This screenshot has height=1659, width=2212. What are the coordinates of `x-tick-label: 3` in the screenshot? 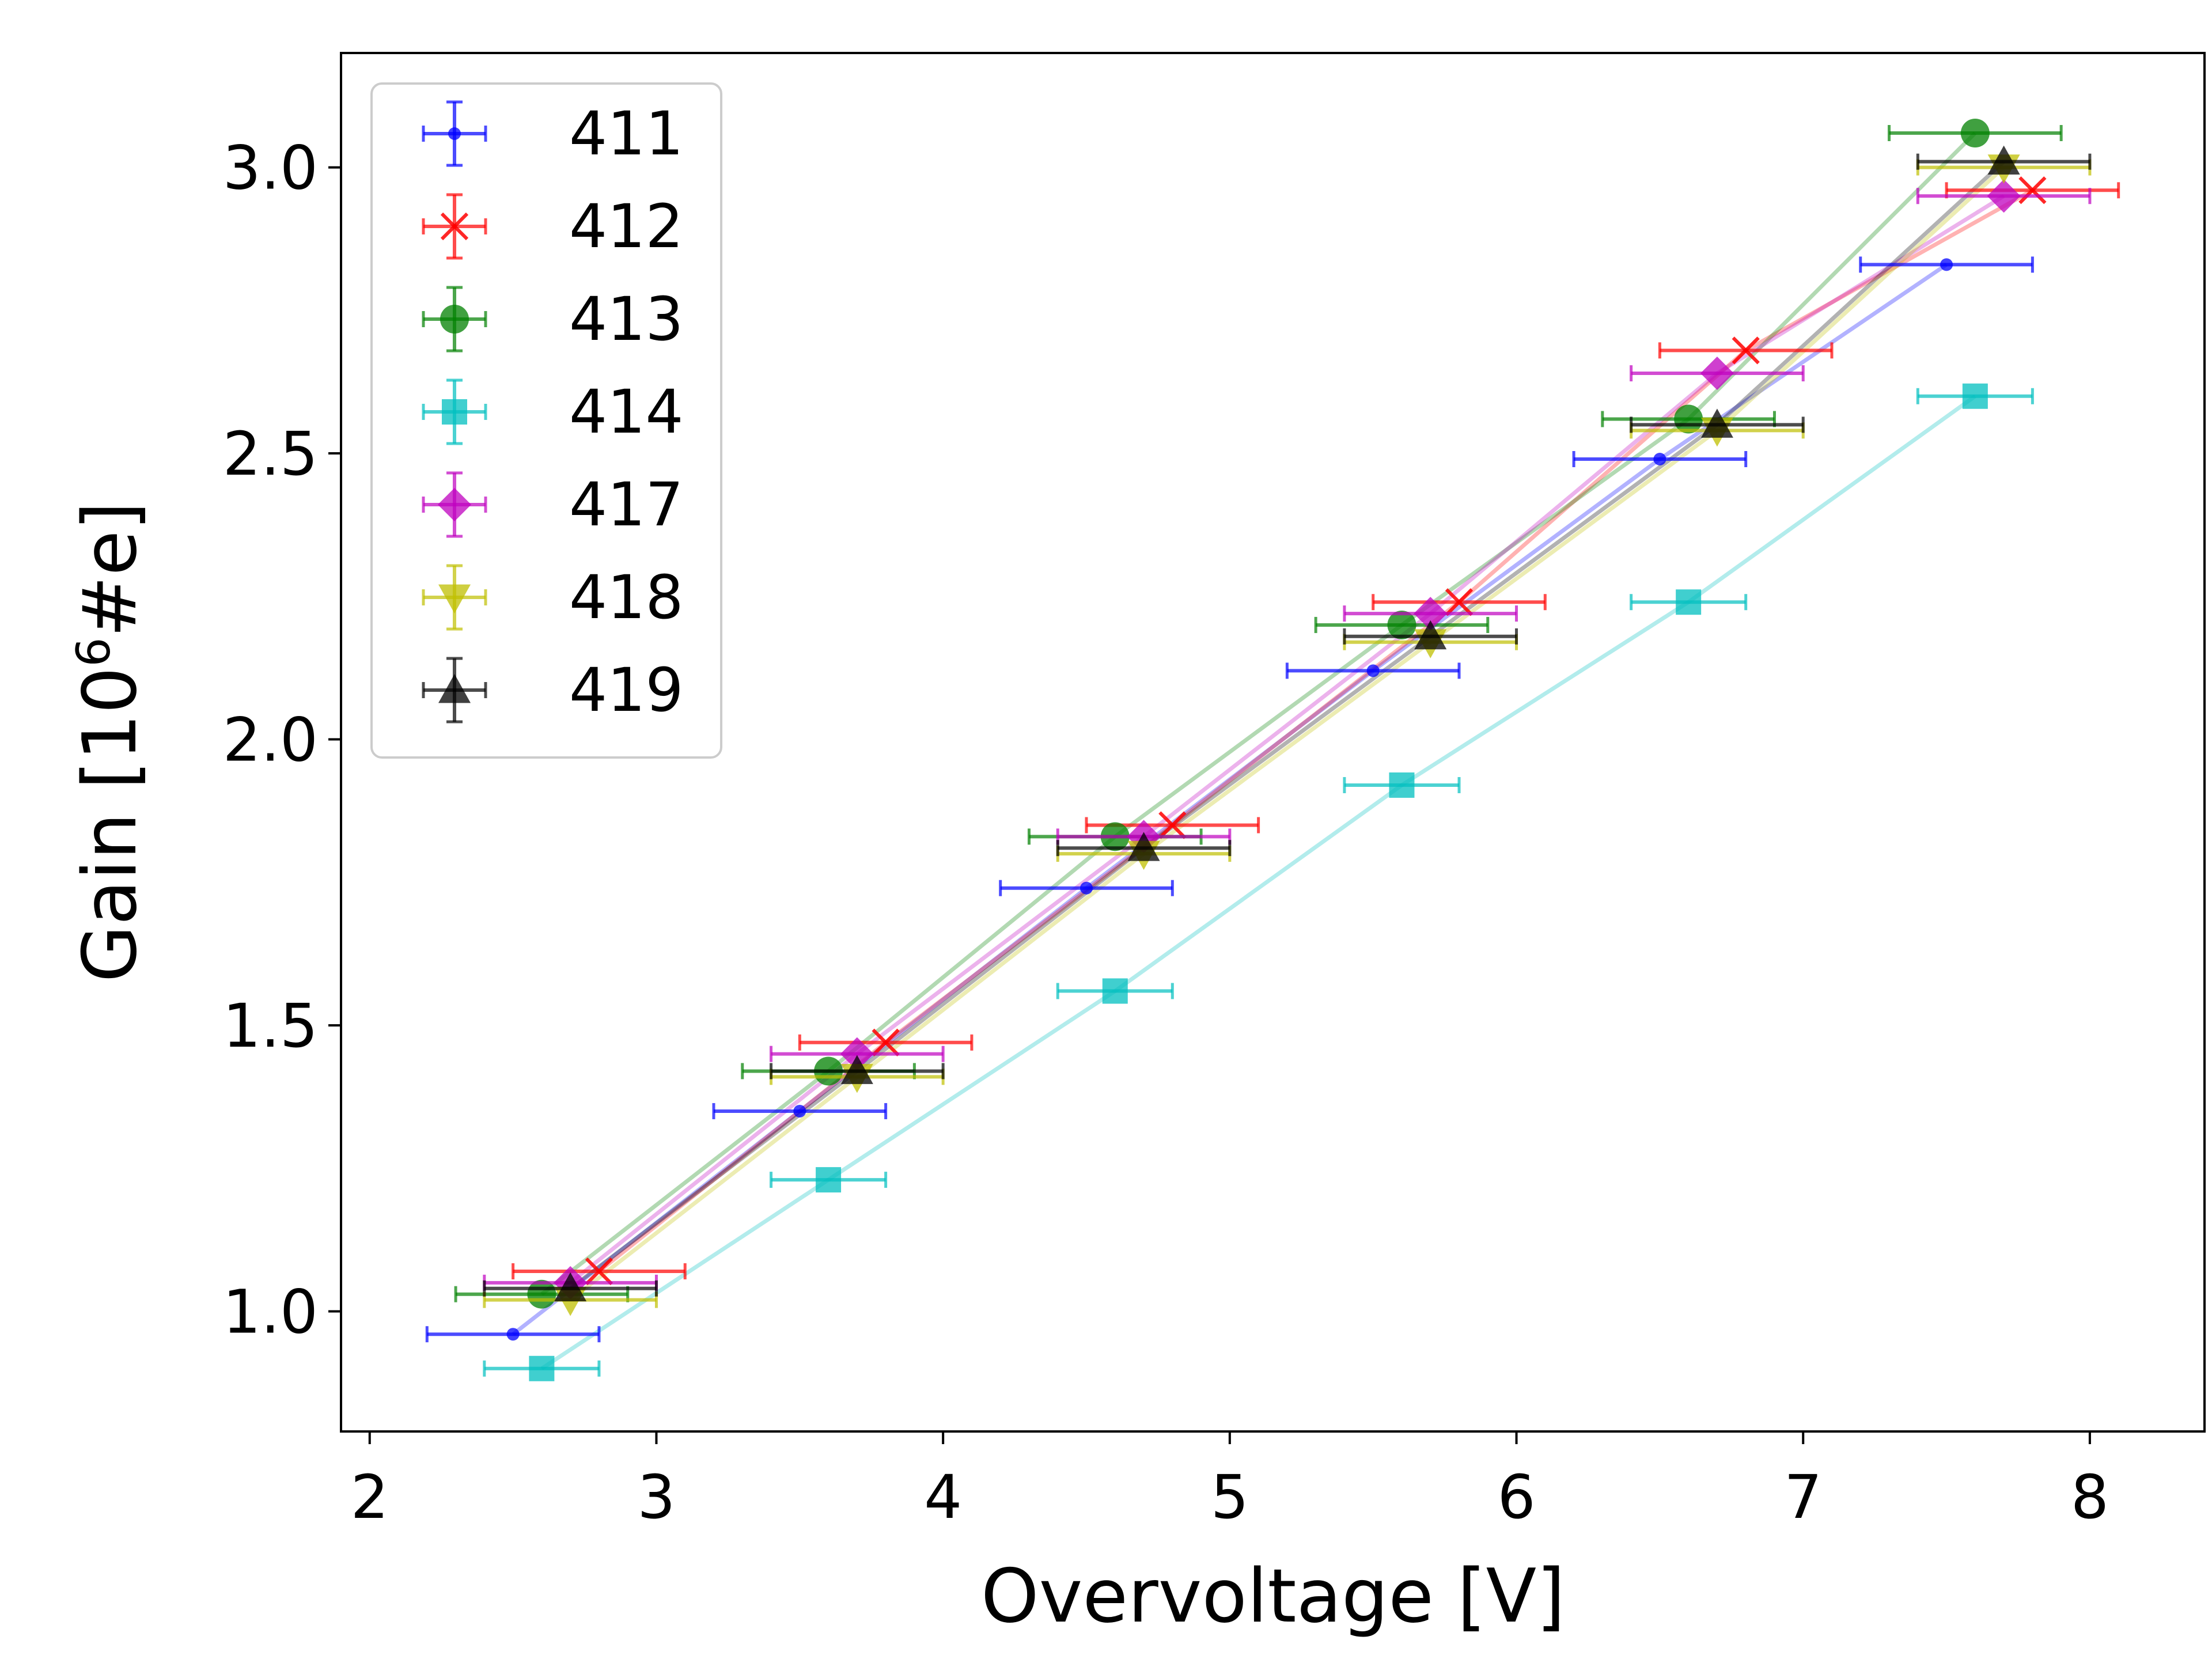 It's located at (656, 1497).